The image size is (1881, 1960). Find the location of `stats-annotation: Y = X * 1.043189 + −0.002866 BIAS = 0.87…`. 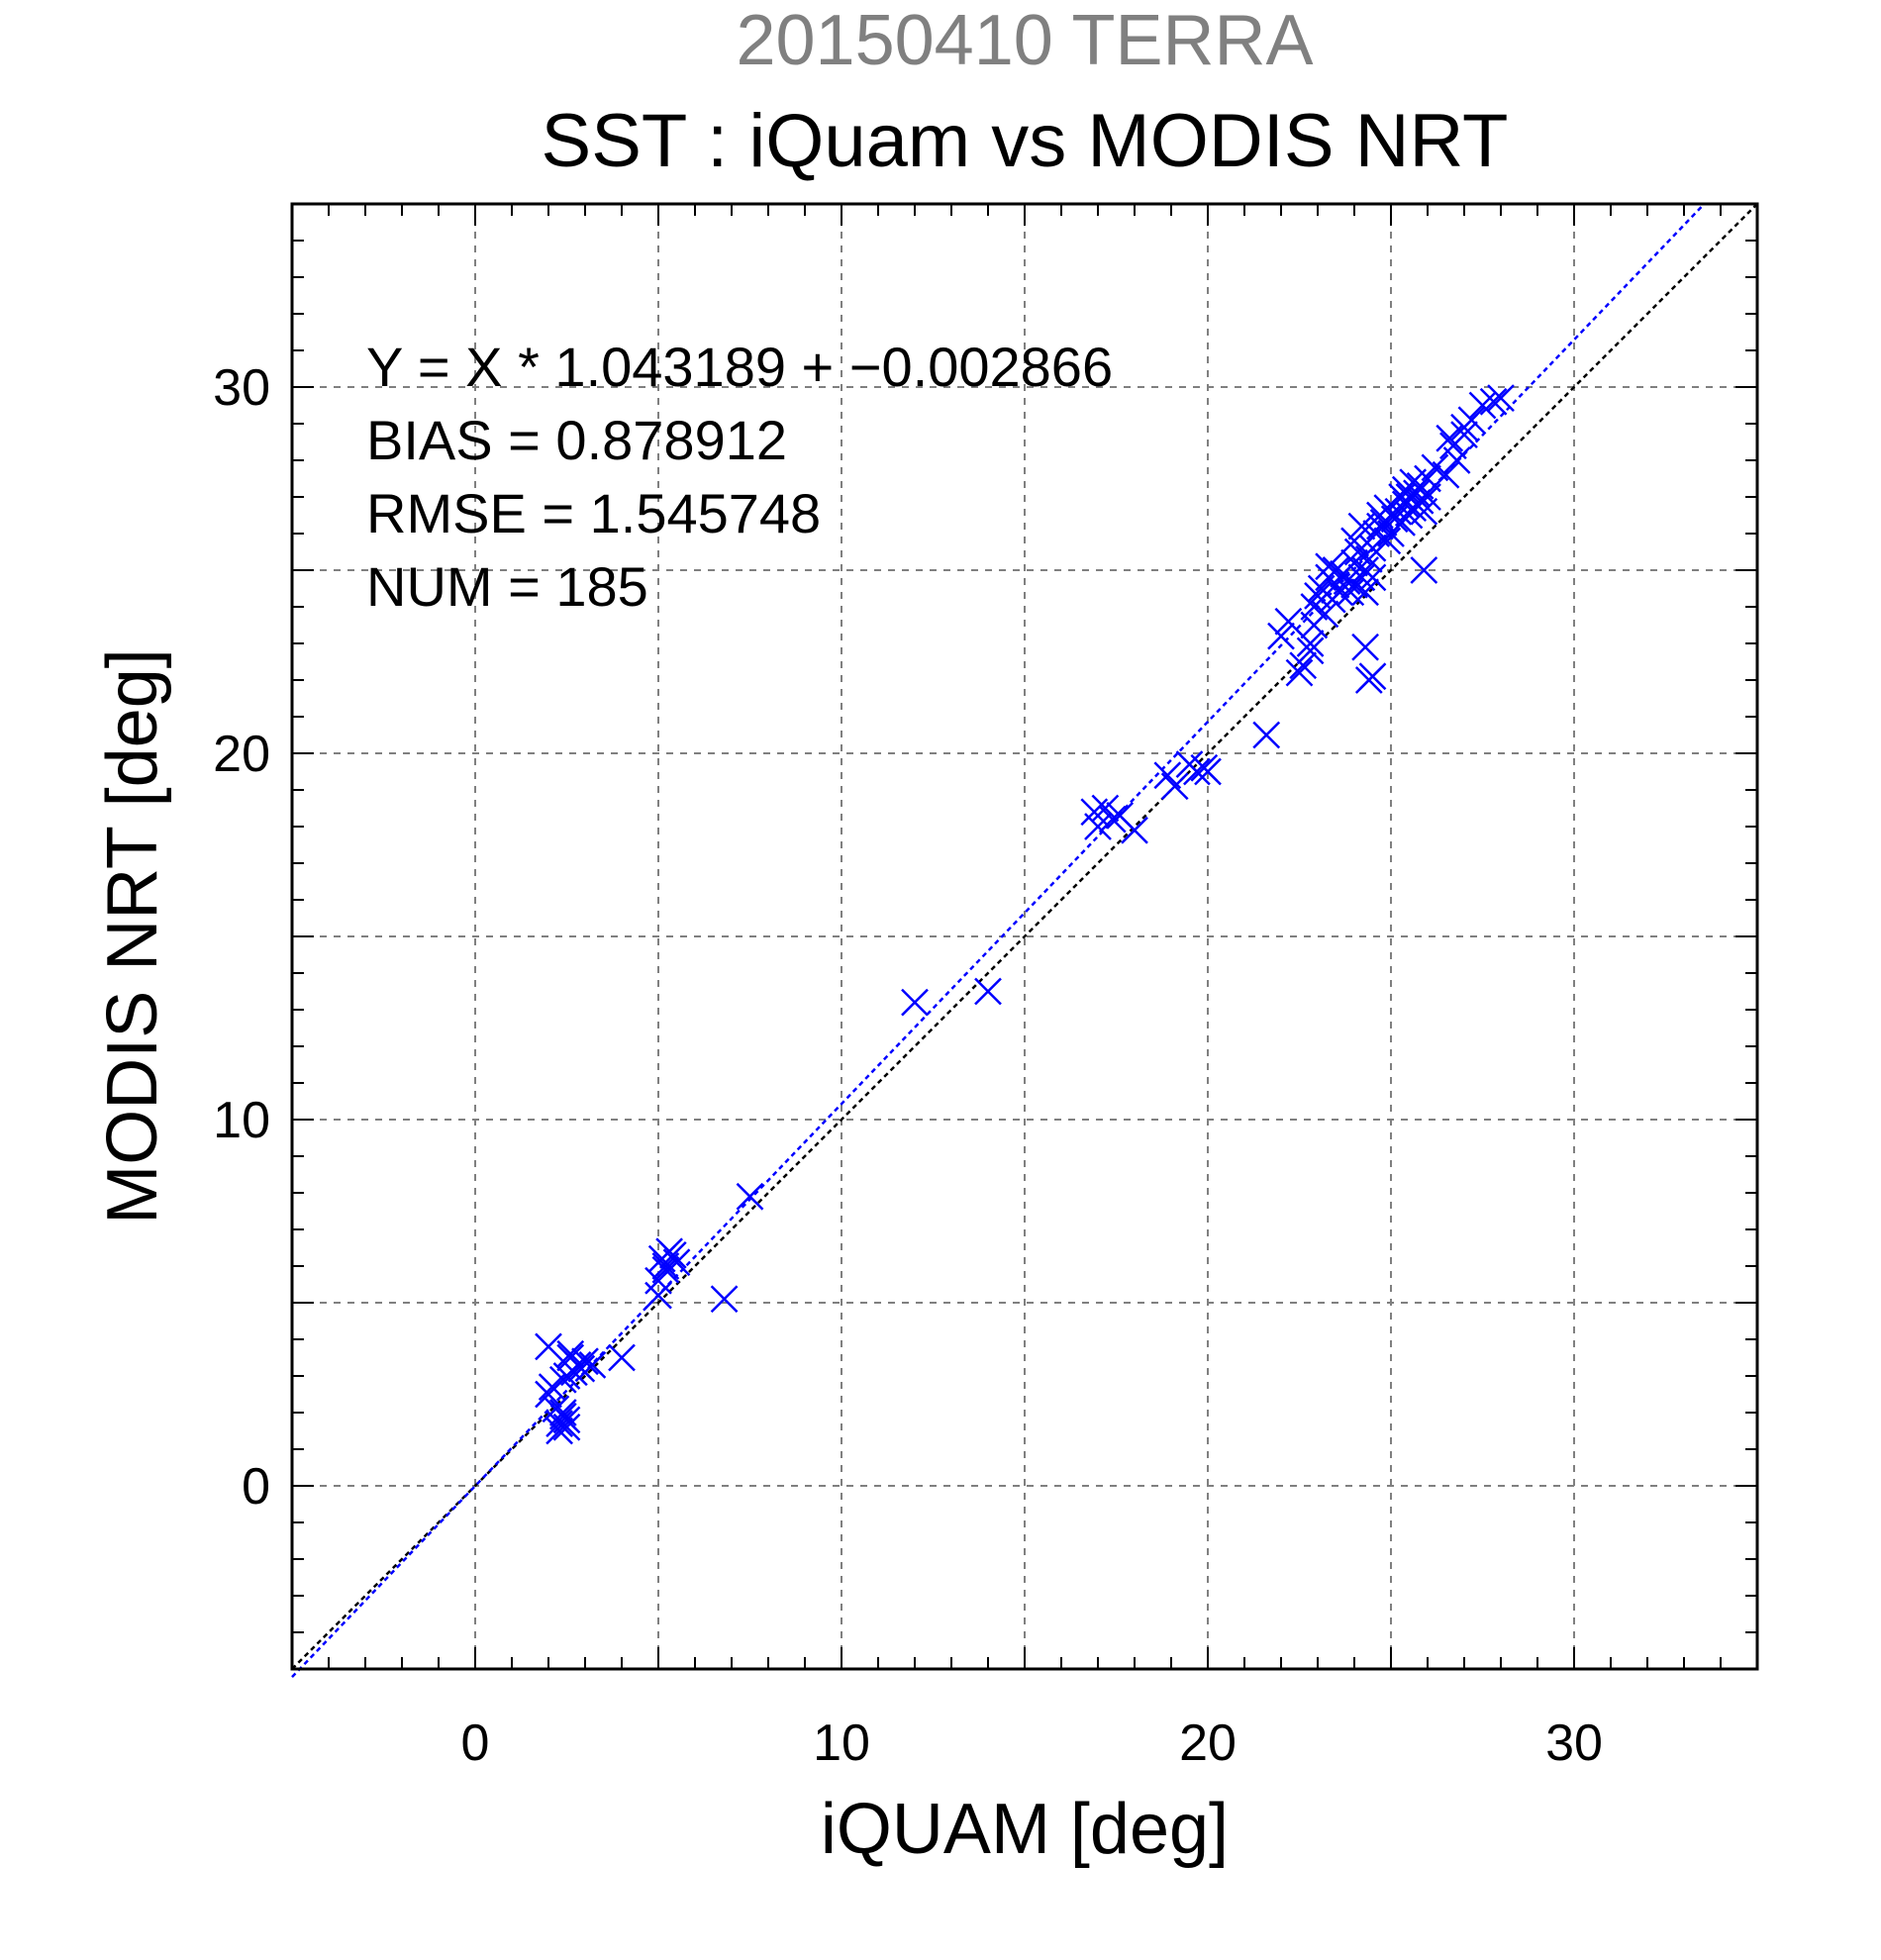

stats-annotation: Y = X * 1.043189 + −0.002866 BIAS = 0.87… is located at coordinates (739, 477).